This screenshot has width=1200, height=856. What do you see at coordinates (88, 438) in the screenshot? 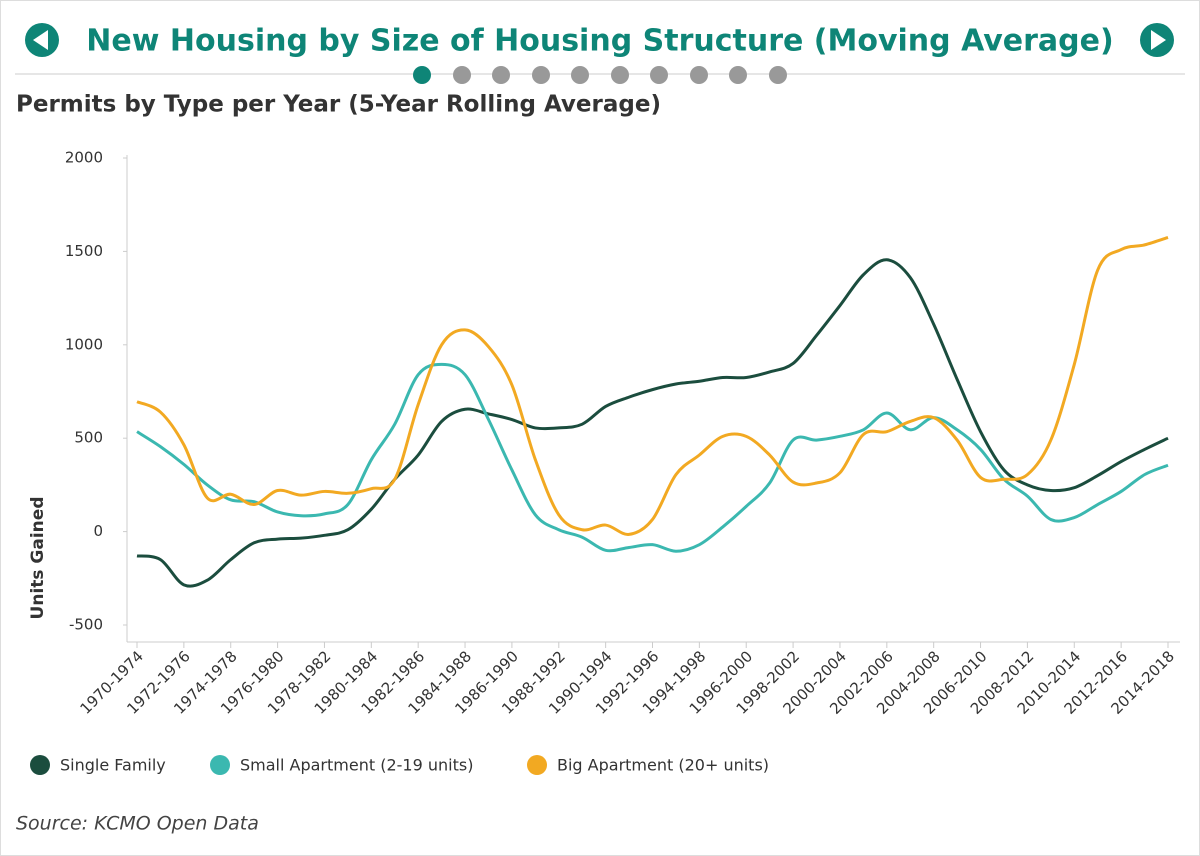
I see `y-tick-label: 500` at bounding box center [88, 438].